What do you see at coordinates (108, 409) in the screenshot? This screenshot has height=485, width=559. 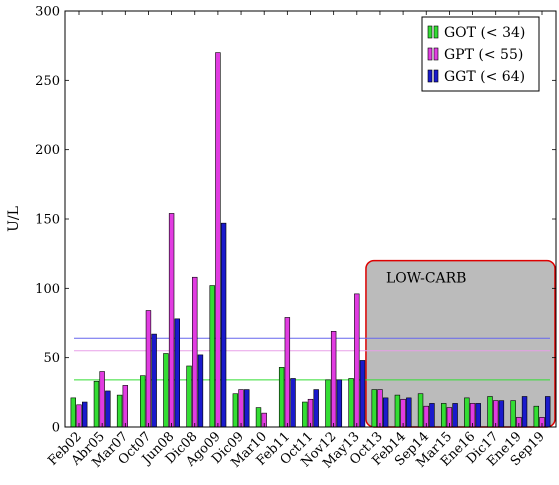 I see `bar-ggt-abr05` at bounding box center [108, 409].